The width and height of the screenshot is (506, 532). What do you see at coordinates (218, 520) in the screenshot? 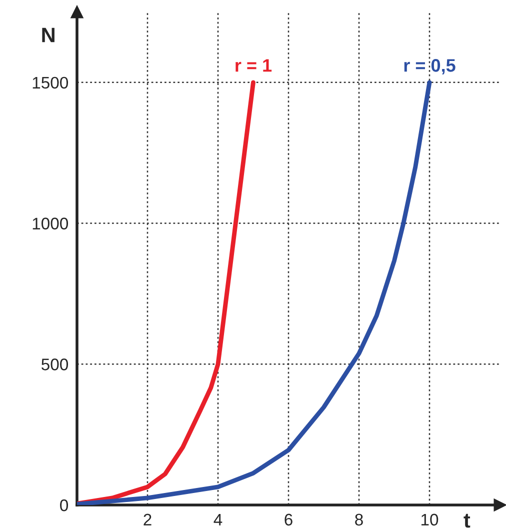
I see `x-tick-label: 4` at bounding box center [218, 520].